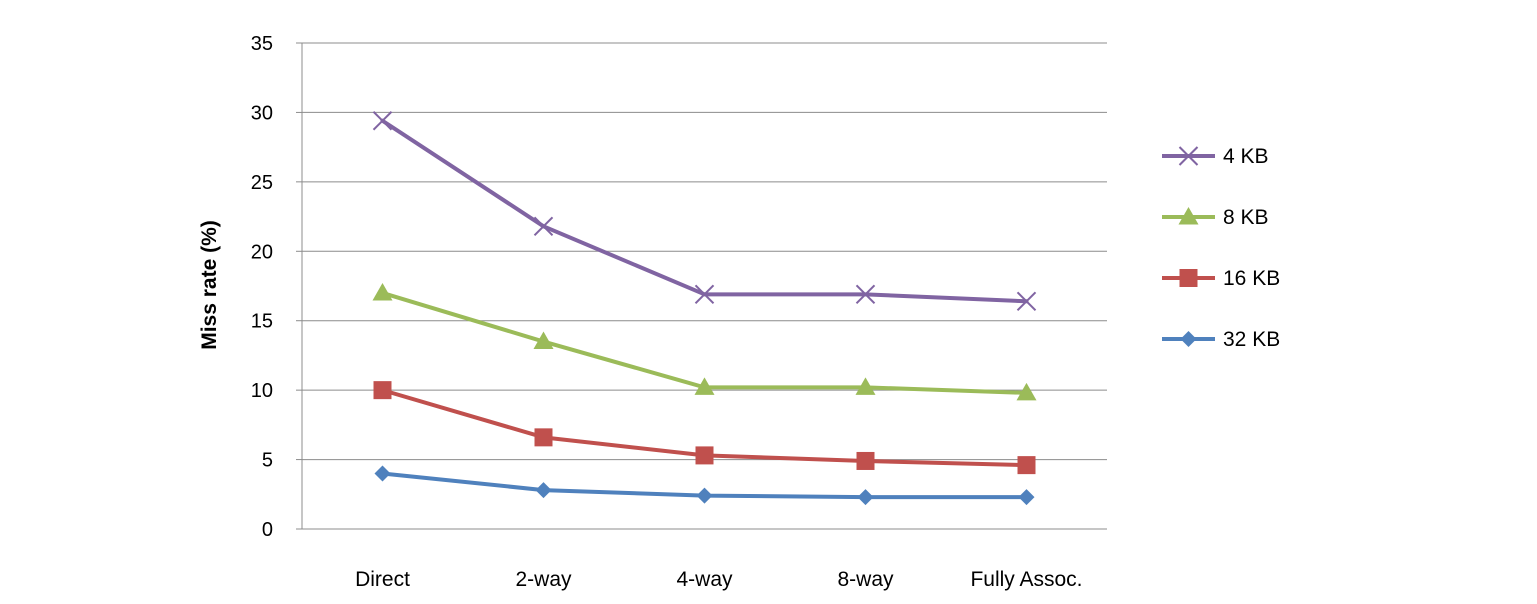 This screenshot has width=1537, height=604. Describe the element at coordinates (865, 579) in the screenshot. I see `x-tick-label: 8-way` at that location.